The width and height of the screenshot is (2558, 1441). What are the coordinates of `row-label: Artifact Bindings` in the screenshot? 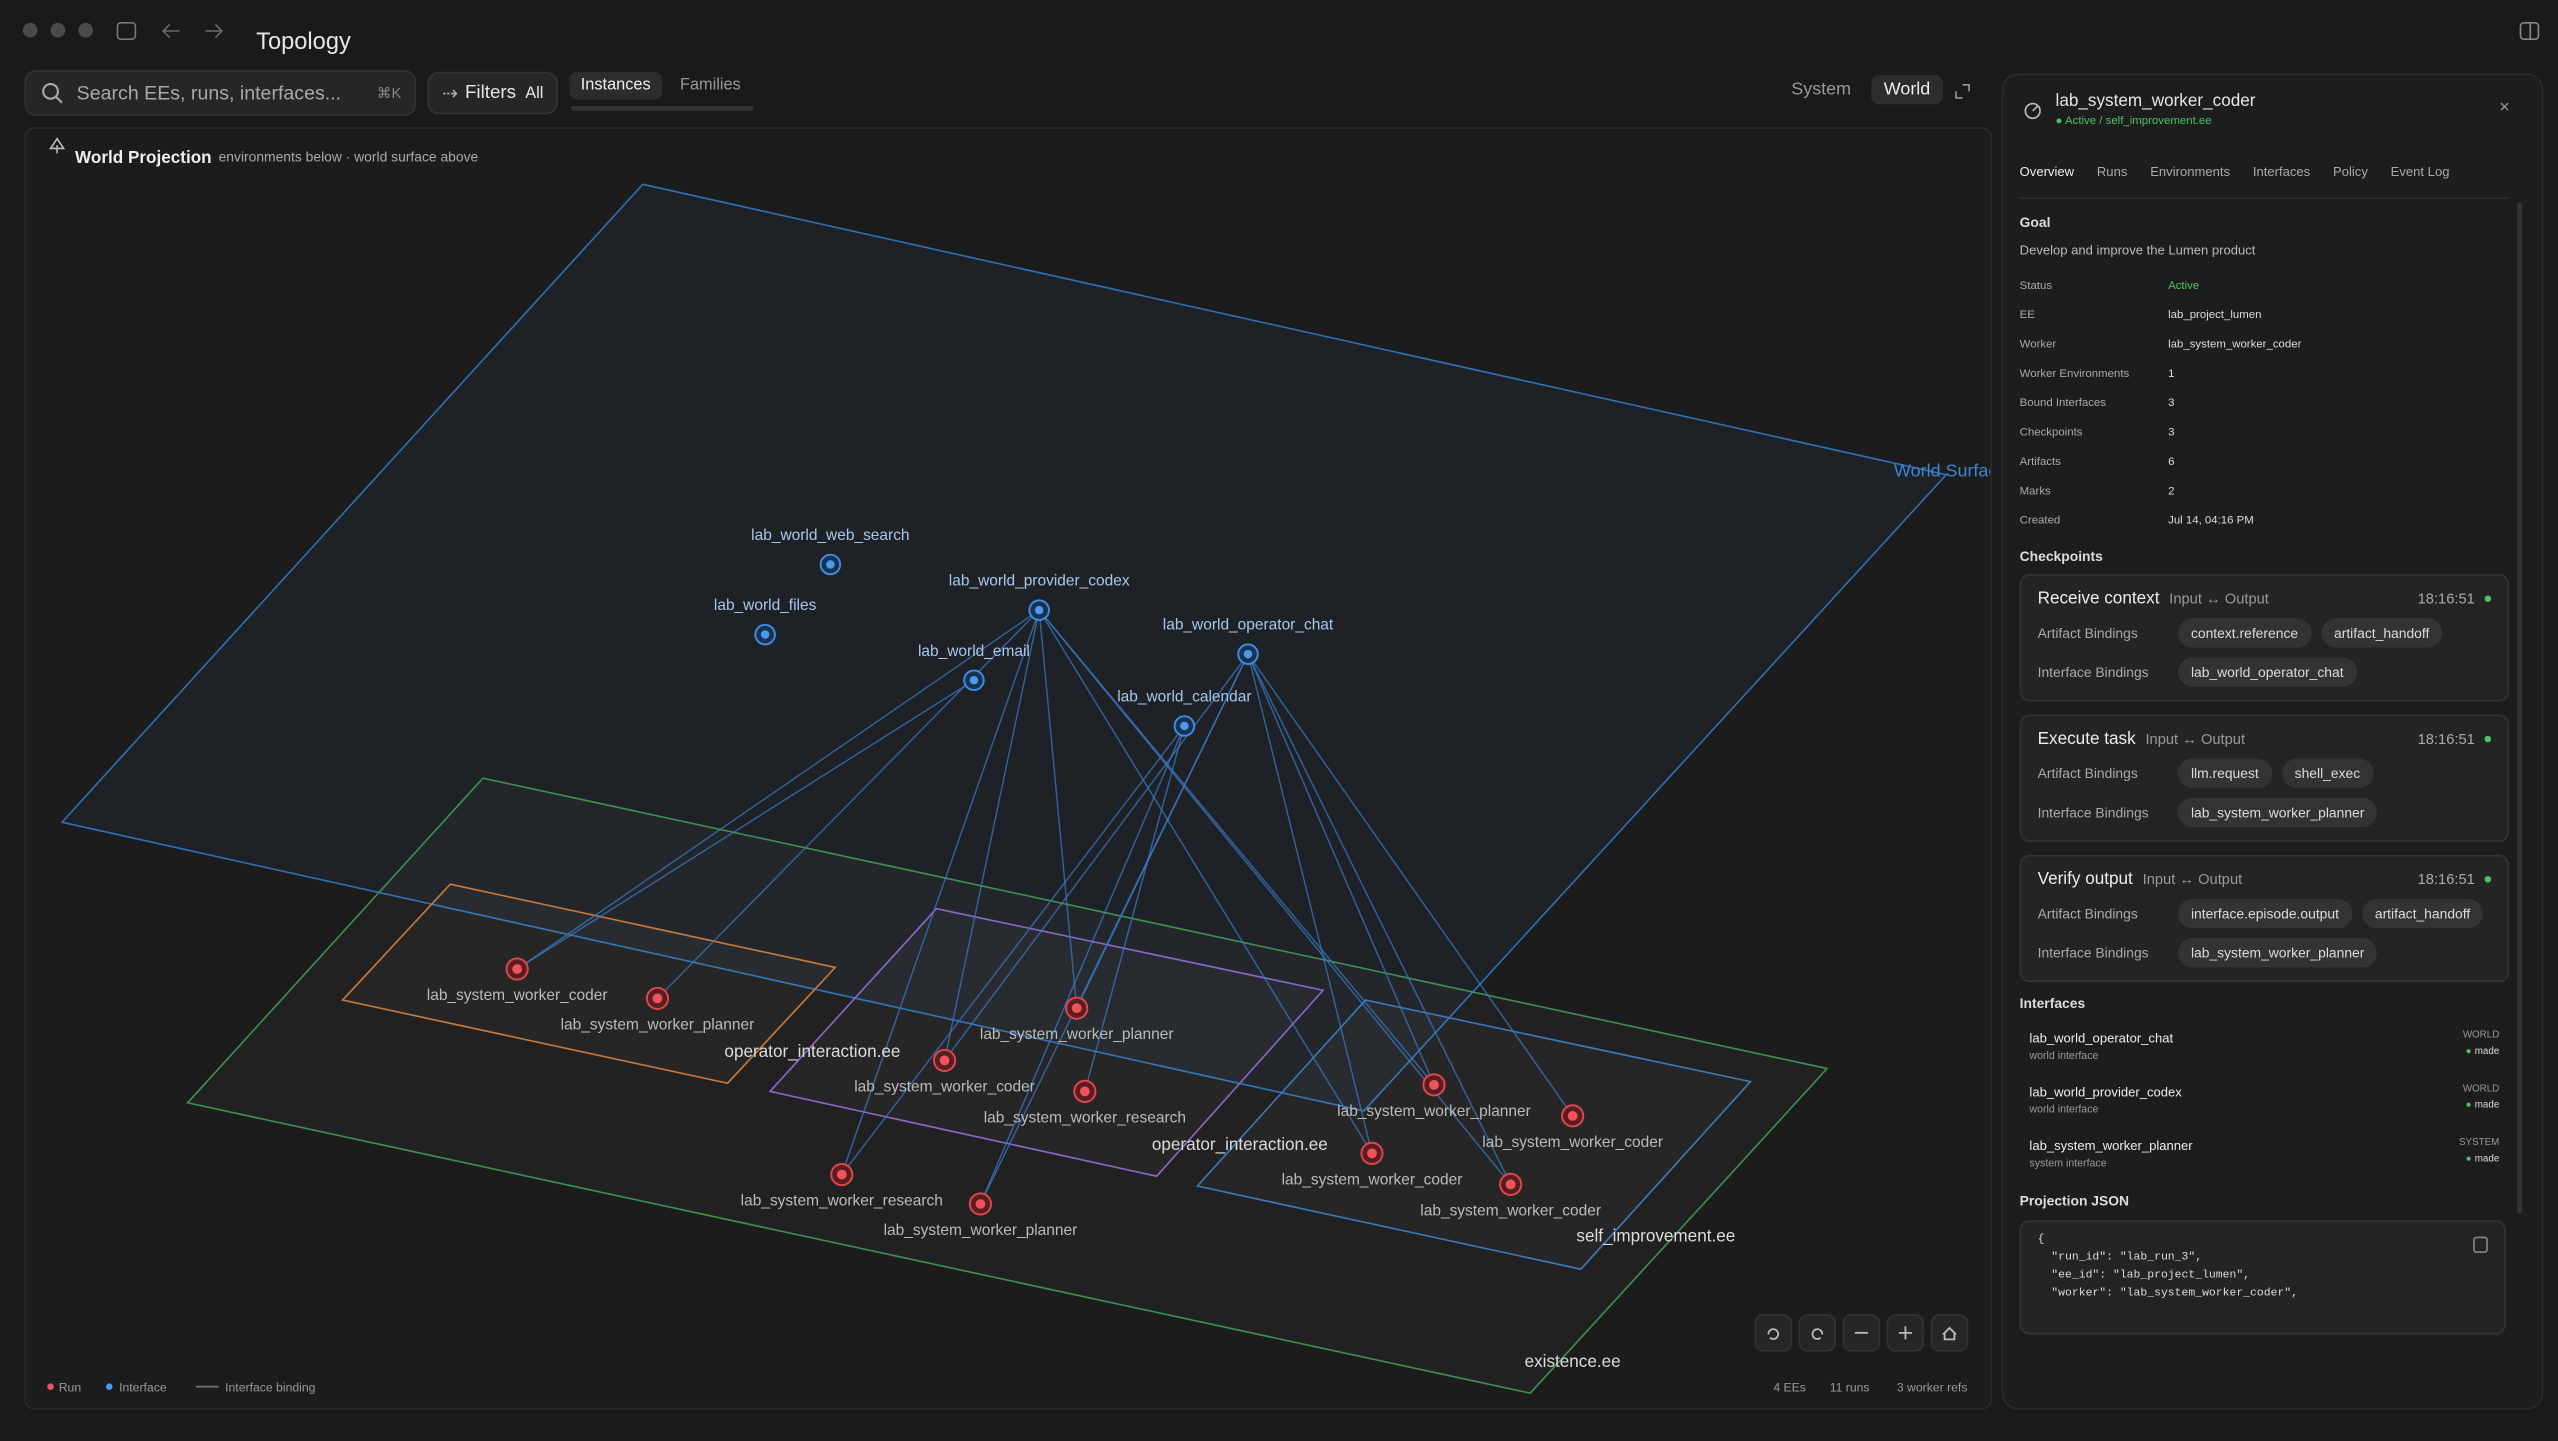 It's located at (2087, 633).